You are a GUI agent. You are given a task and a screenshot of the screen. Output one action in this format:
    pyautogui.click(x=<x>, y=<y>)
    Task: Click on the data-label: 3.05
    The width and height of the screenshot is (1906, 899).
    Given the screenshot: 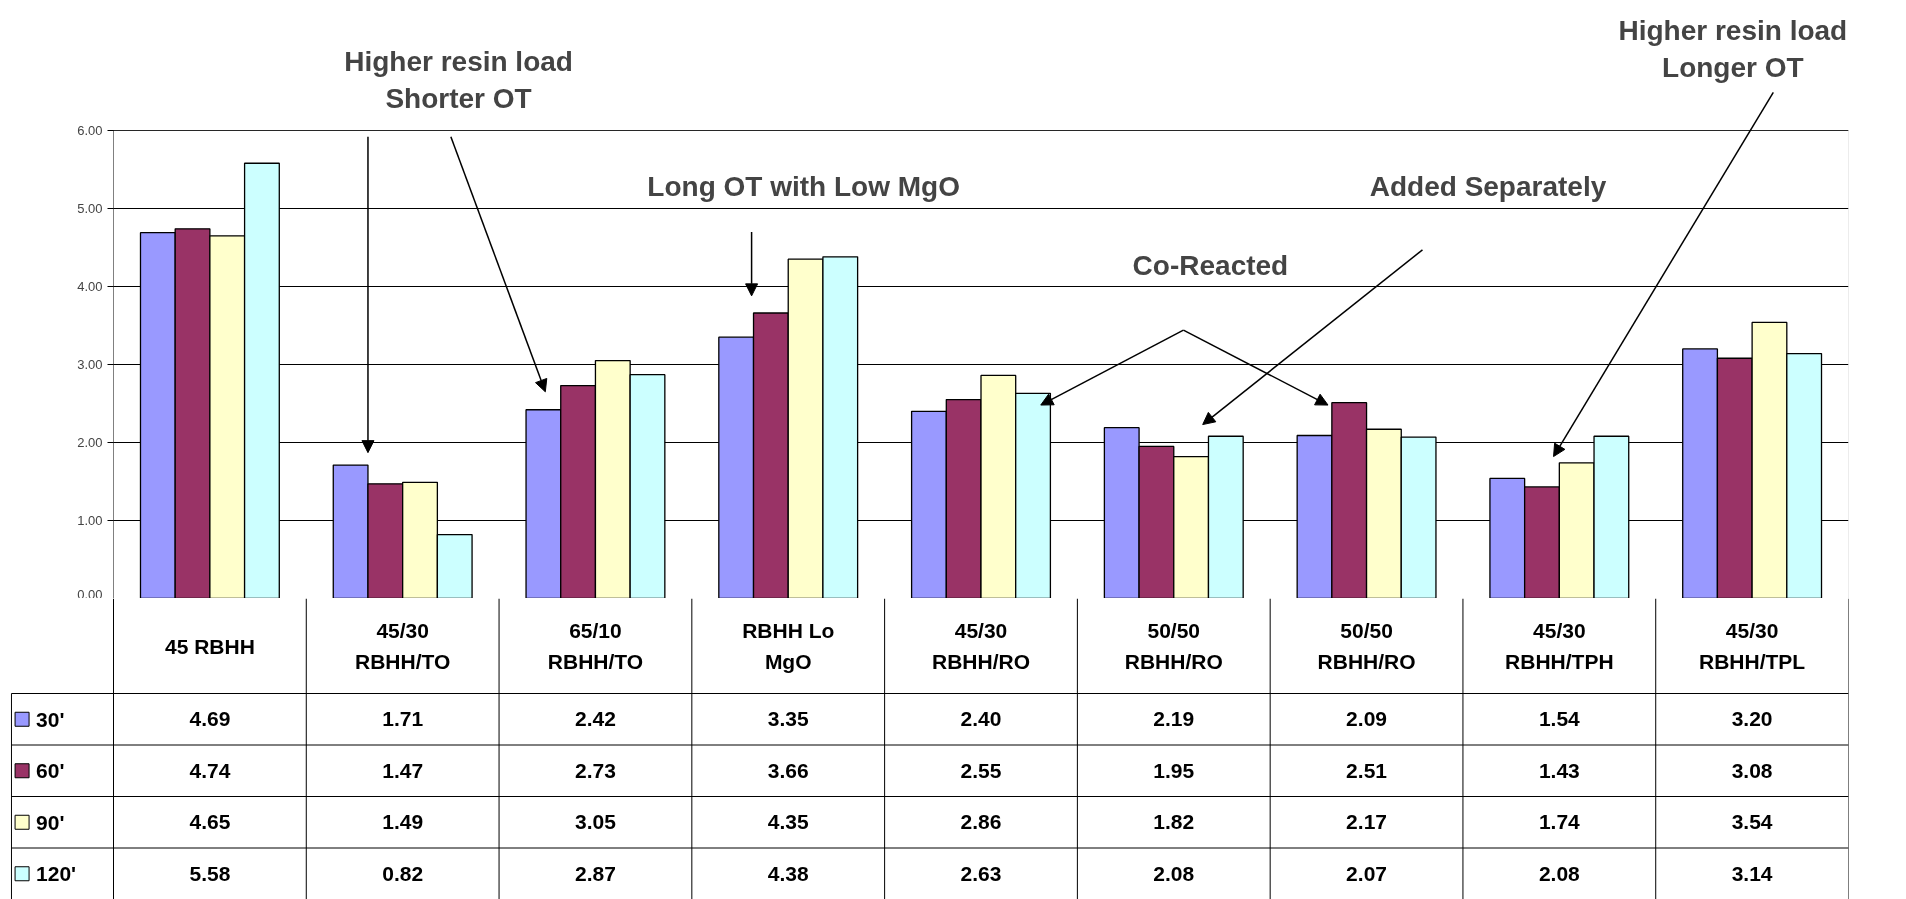 What is the action you would take?
    pyautogui.click(x=596, y=822)
    